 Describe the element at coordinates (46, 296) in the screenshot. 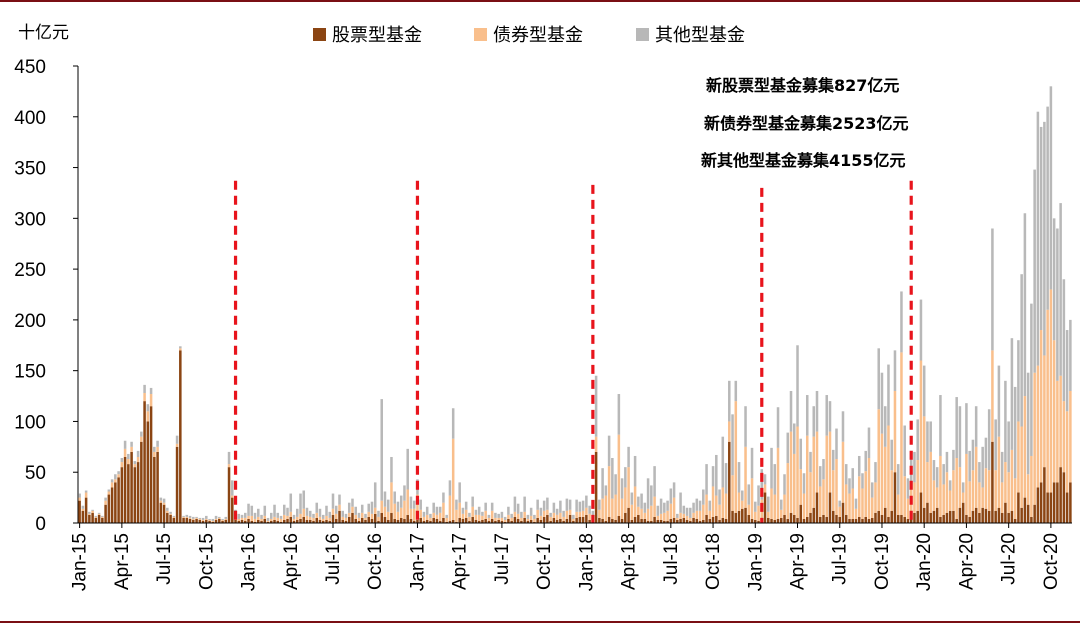

I see `y-axis: 0 50 100 150 200 250 300 350 400 450` at that location.